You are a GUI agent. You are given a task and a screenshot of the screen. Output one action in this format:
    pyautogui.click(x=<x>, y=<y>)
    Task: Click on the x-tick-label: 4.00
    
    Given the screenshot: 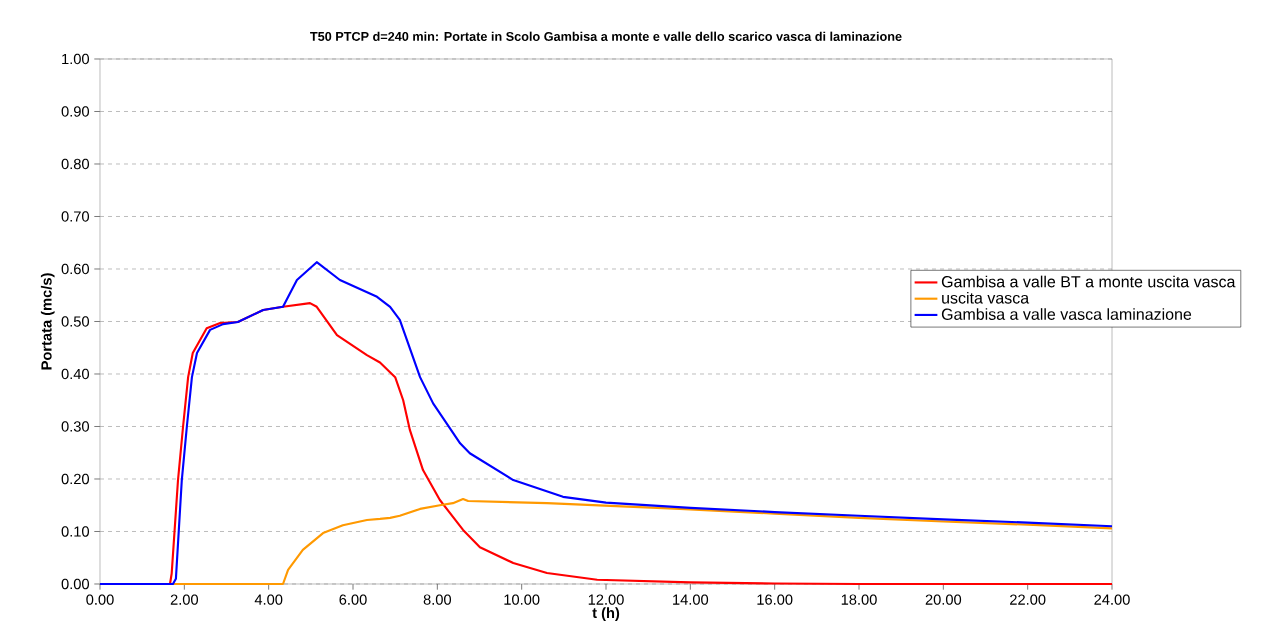 What is the action you would take?
    pyautogui.click(x=268, y=599)
    